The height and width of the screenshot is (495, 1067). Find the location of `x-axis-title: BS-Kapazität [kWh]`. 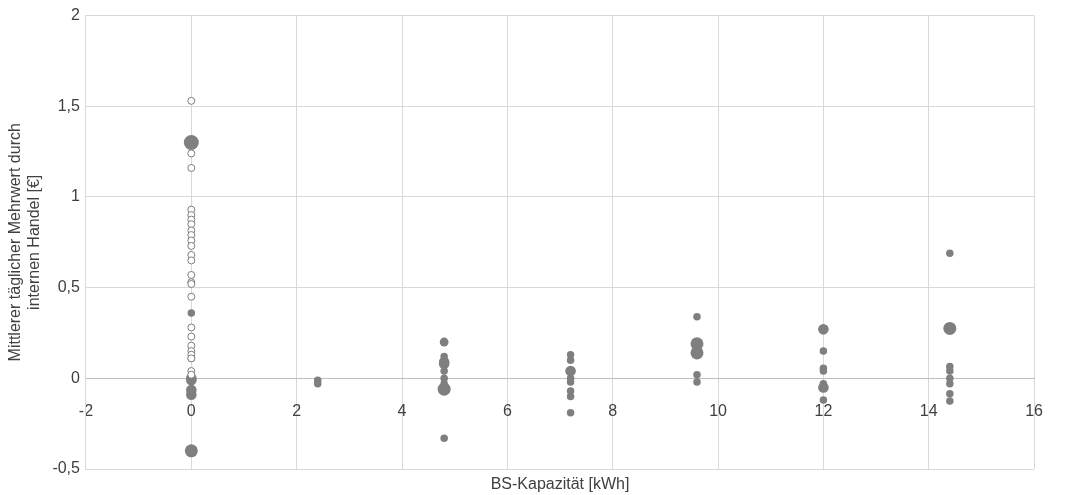

x-axis-title: BS-Kapazität [kWh] is located at coordinates (560, 484).